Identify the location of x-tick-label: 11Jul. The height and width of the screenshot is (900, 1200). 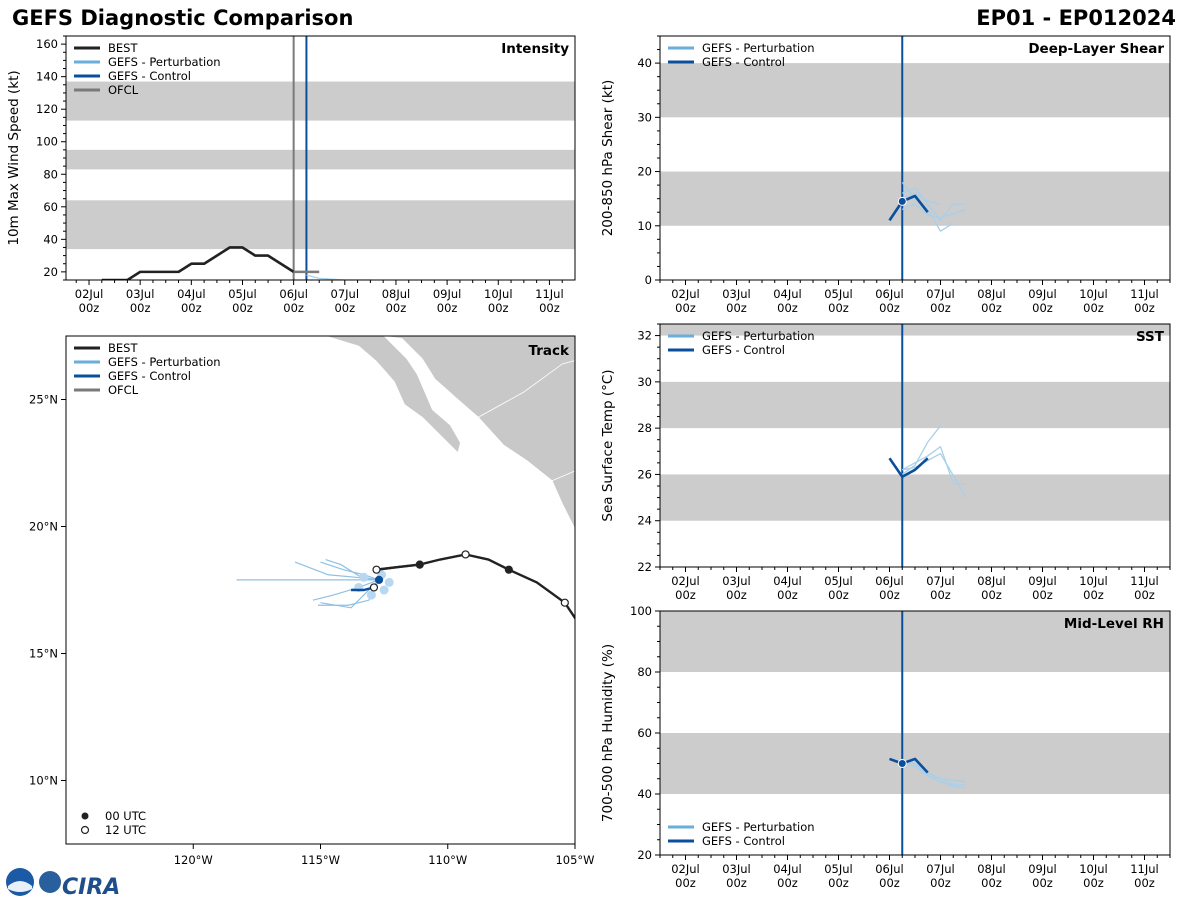
(549, 294).